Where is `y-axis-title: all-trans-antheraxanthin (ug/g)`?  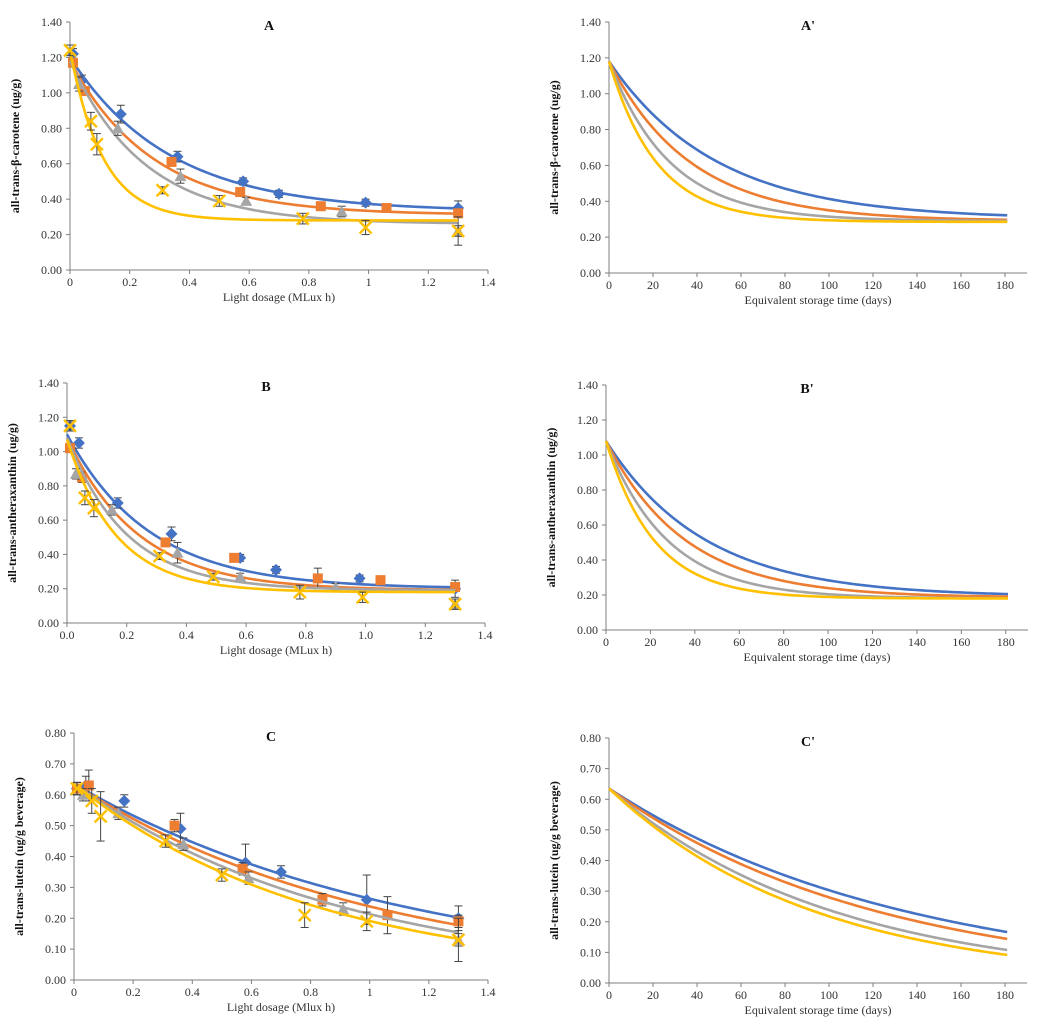 y-axis-title: all-trans-antheraxanthin (ug/g) is located at coordinates (12, 503).